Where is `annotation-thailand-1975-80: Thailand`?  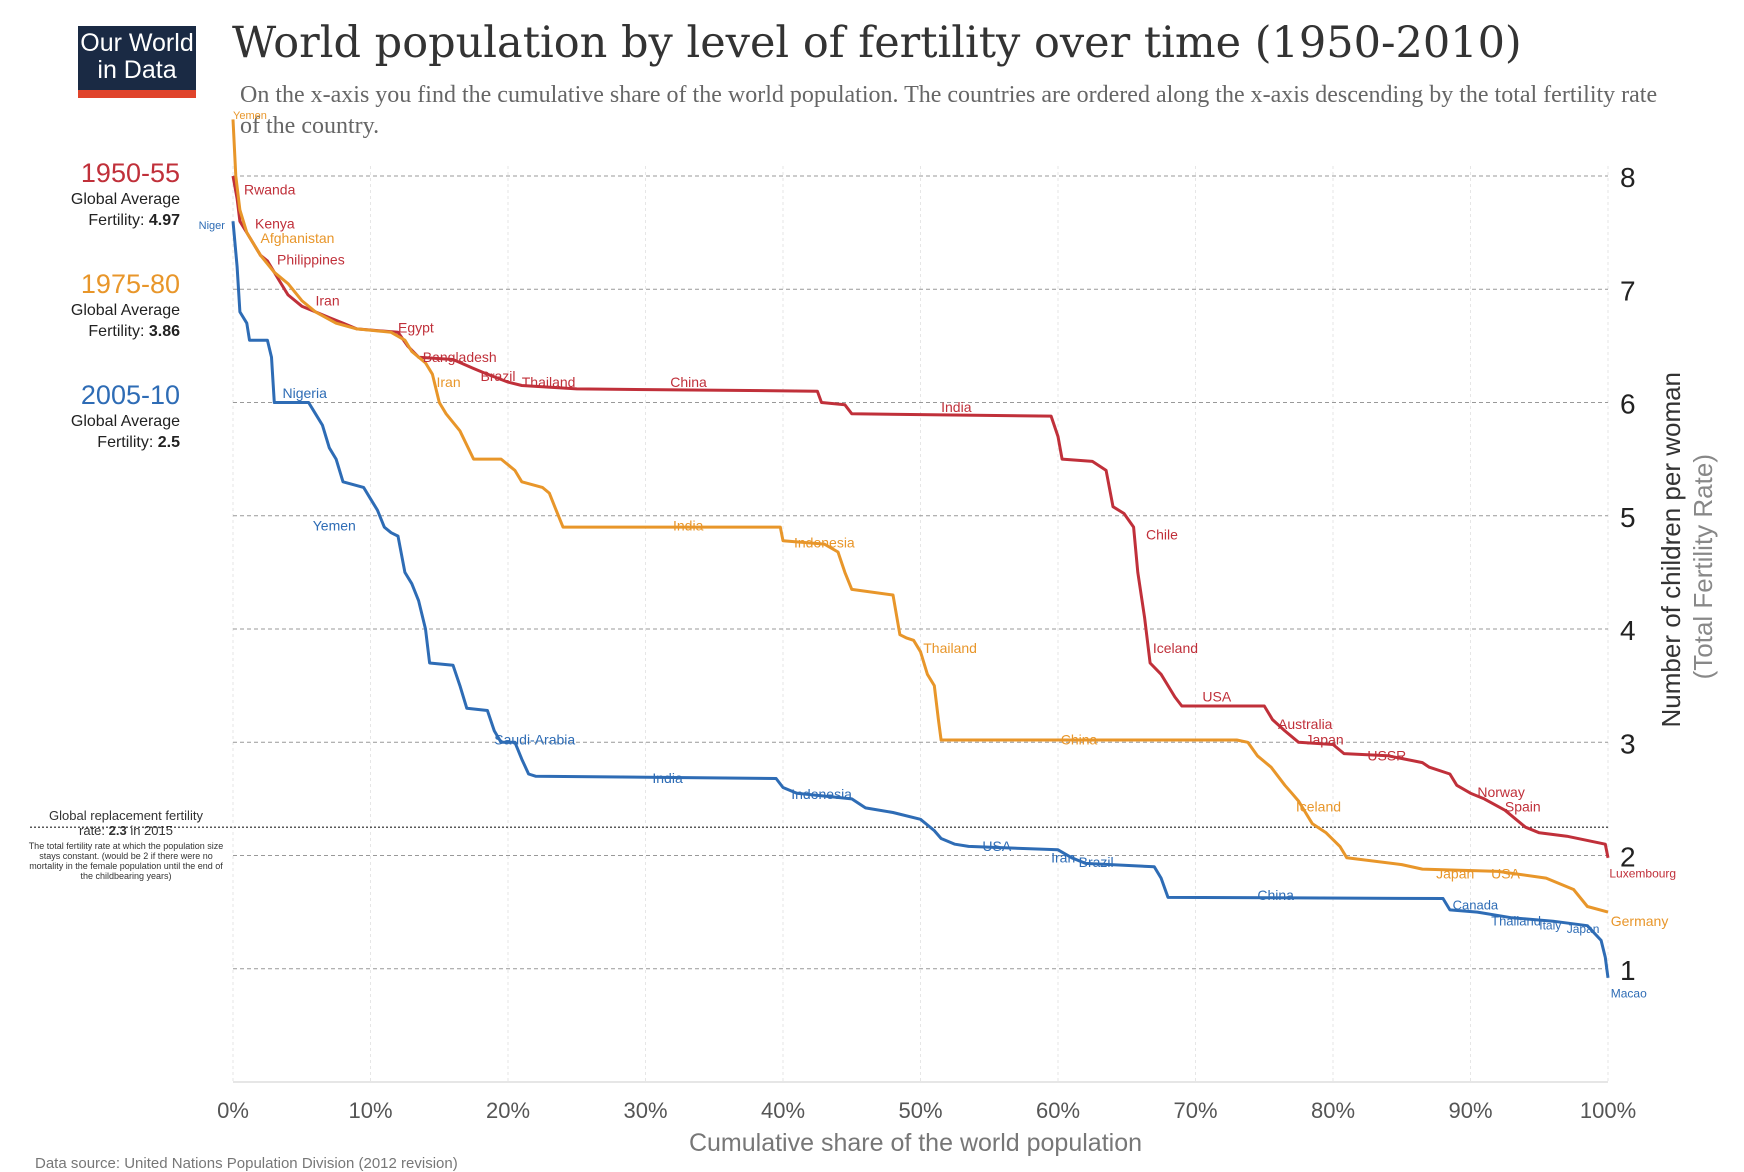
annotation-thailand-1975-80: Thailand is located at coordinates (950, 648).